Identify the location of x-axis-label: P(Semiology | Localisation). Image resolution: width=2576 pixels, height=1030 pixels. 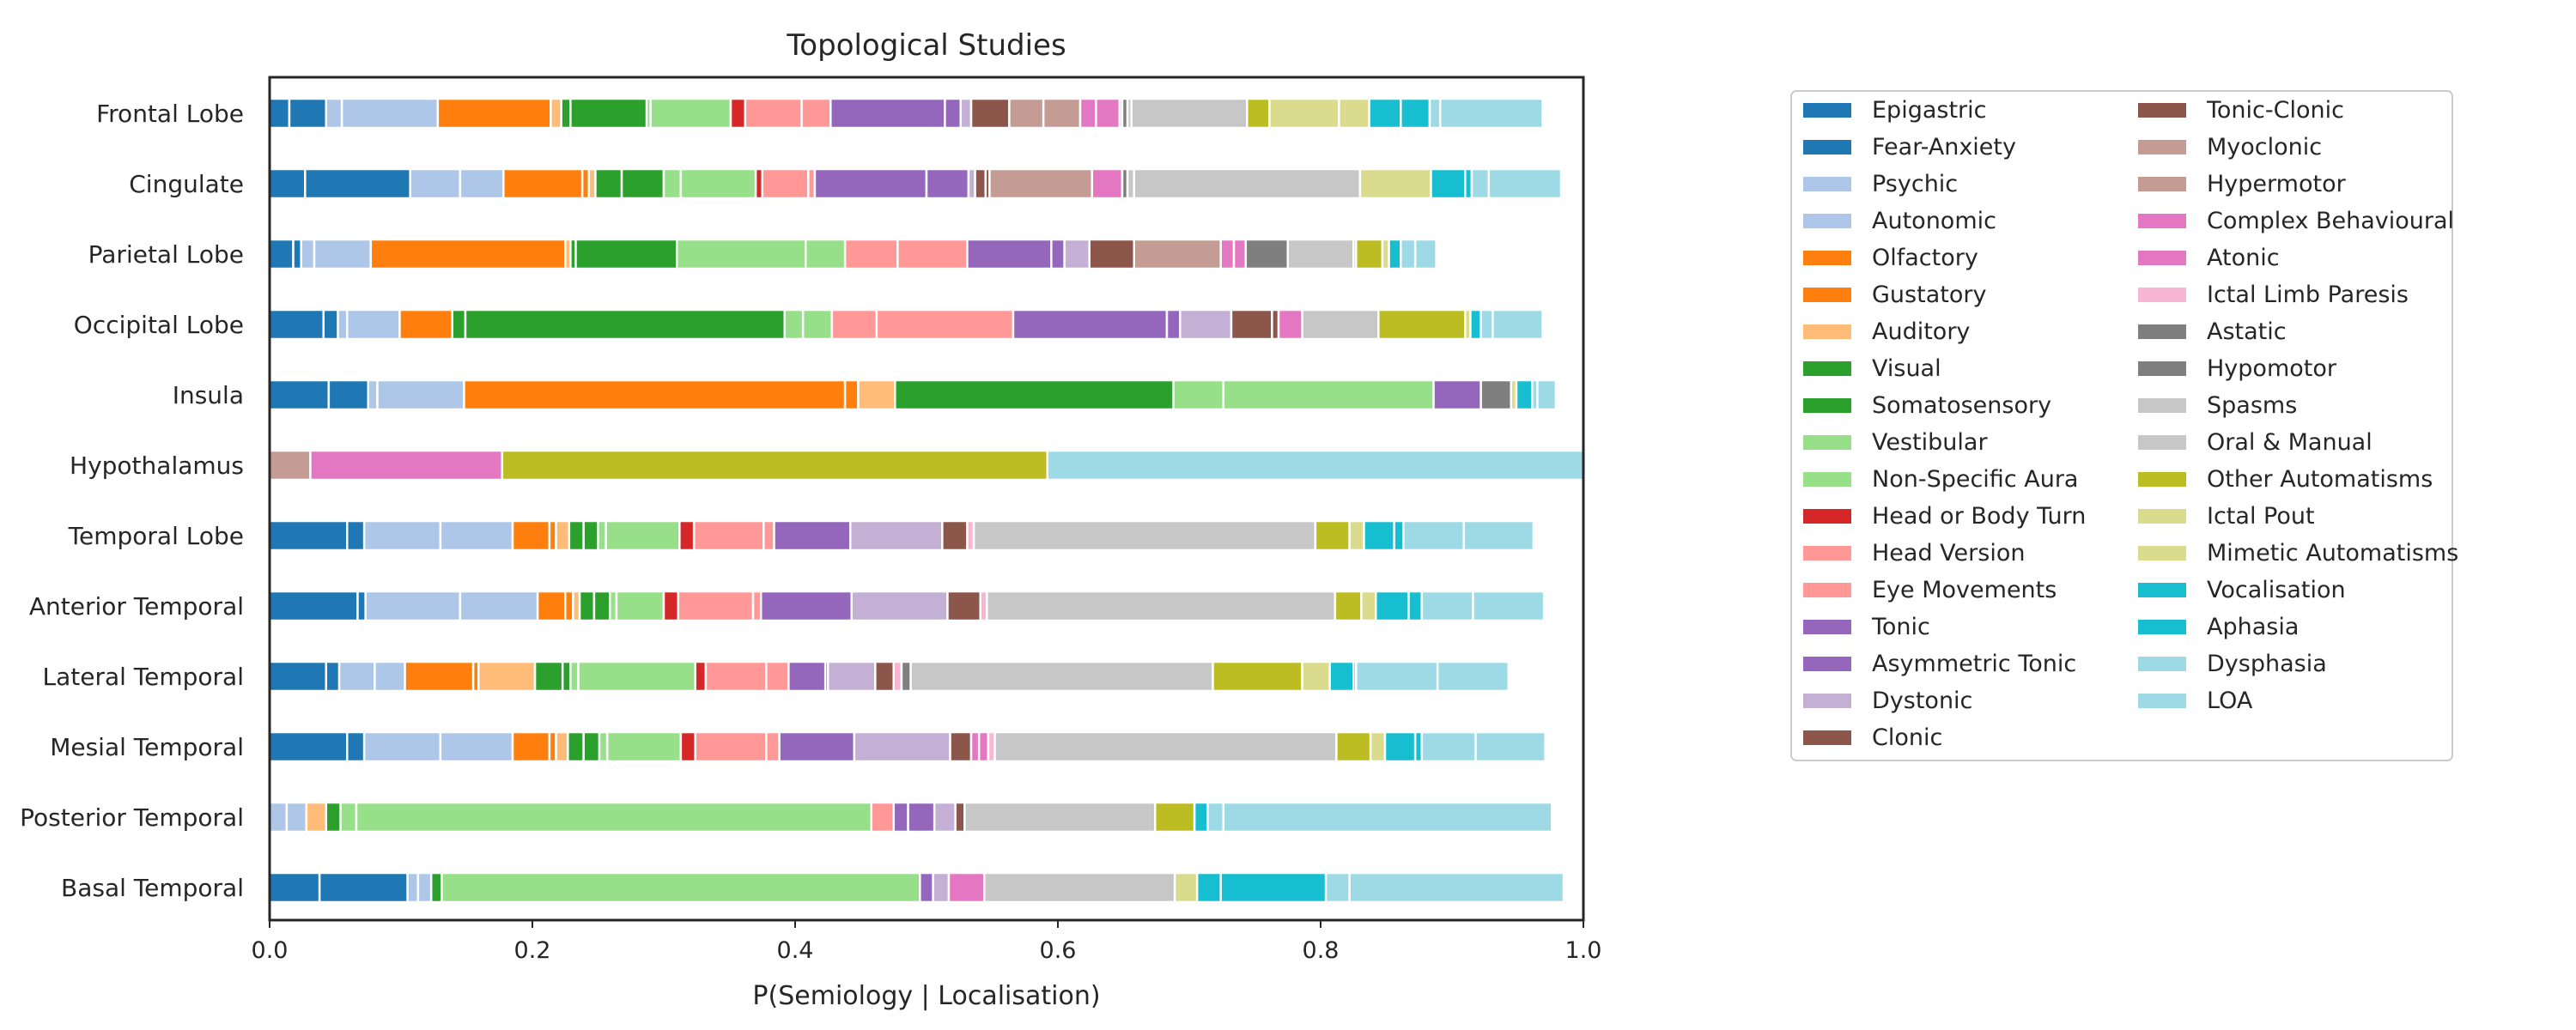
(926, 996).